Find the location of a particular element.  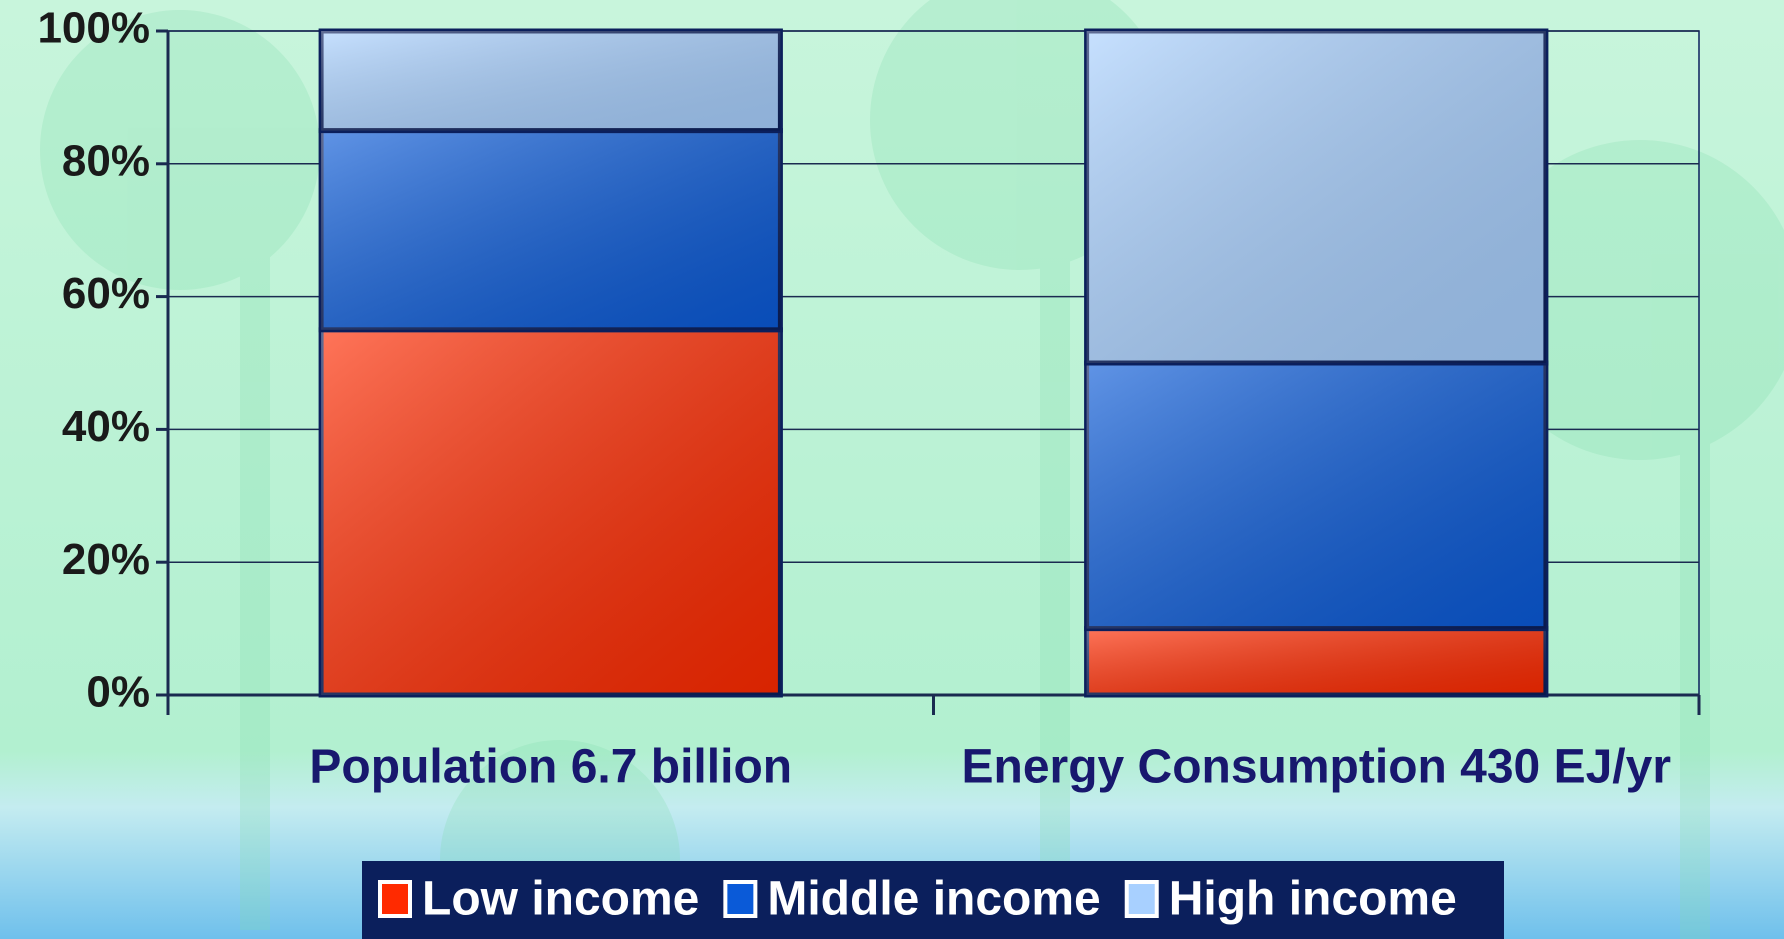

y-tick-label: 100% is located at coordinates (93, 28).